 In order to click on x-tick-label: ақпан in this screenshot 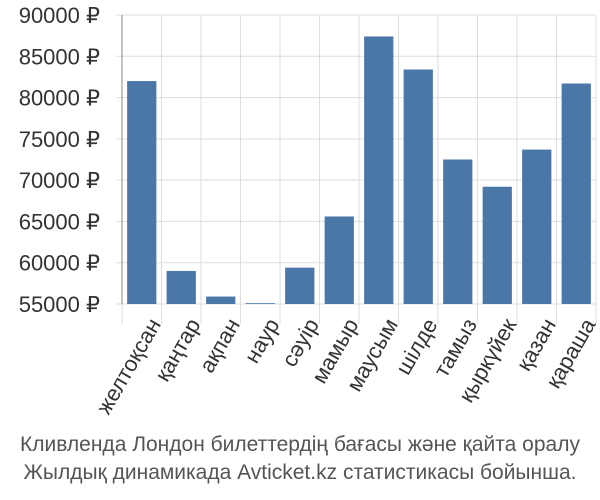, I will do `click(219, 345)`.